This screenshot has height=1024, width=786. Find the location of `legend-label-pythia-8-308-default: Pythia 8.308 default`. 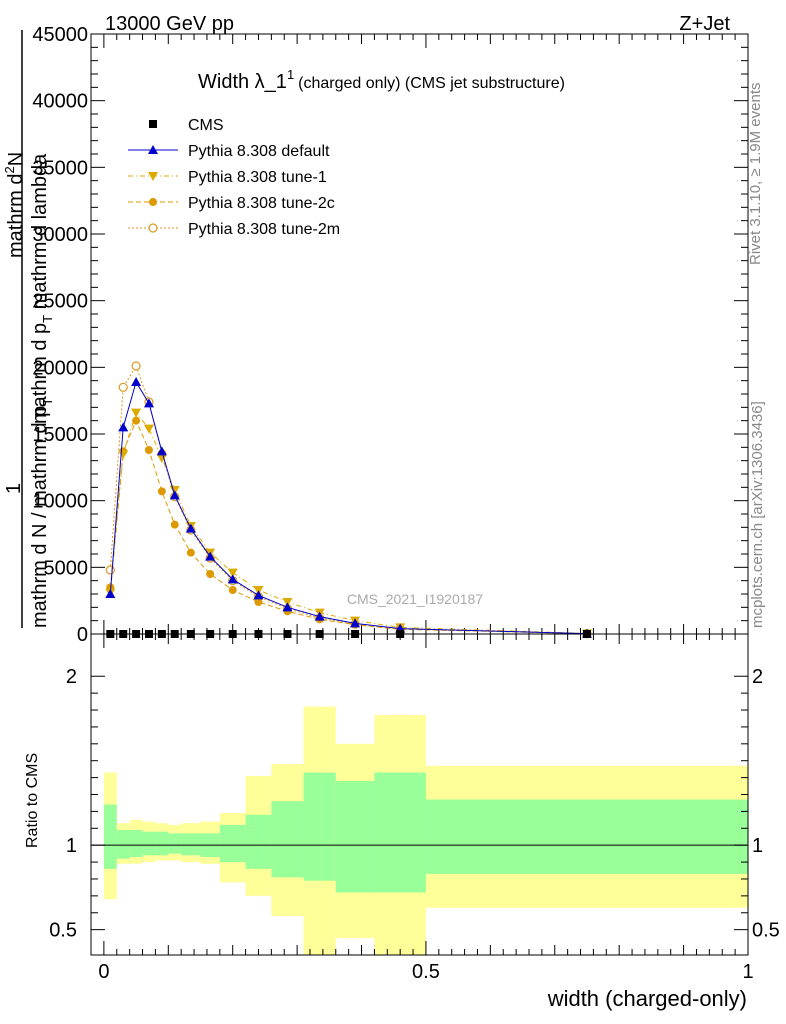

legend-label-pythia-8-308-default: Pythia 8.308 default is located at coordinates (259, 151).